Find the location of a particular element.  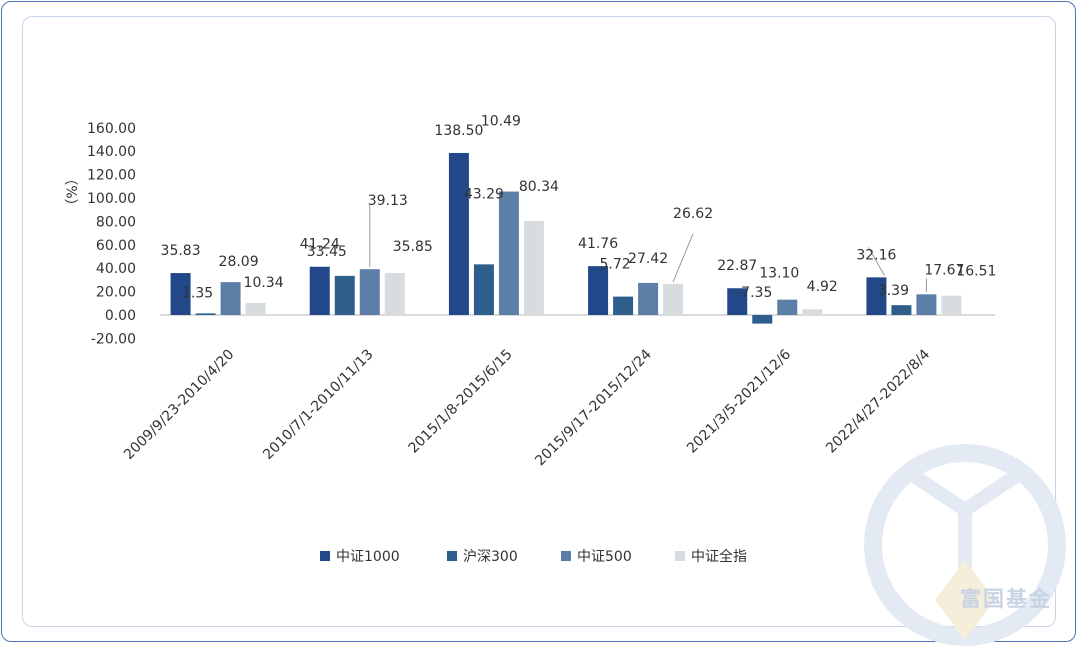

x-category-label: 2015/1/8-2015/6/15 is located at coordinates (461, 402).